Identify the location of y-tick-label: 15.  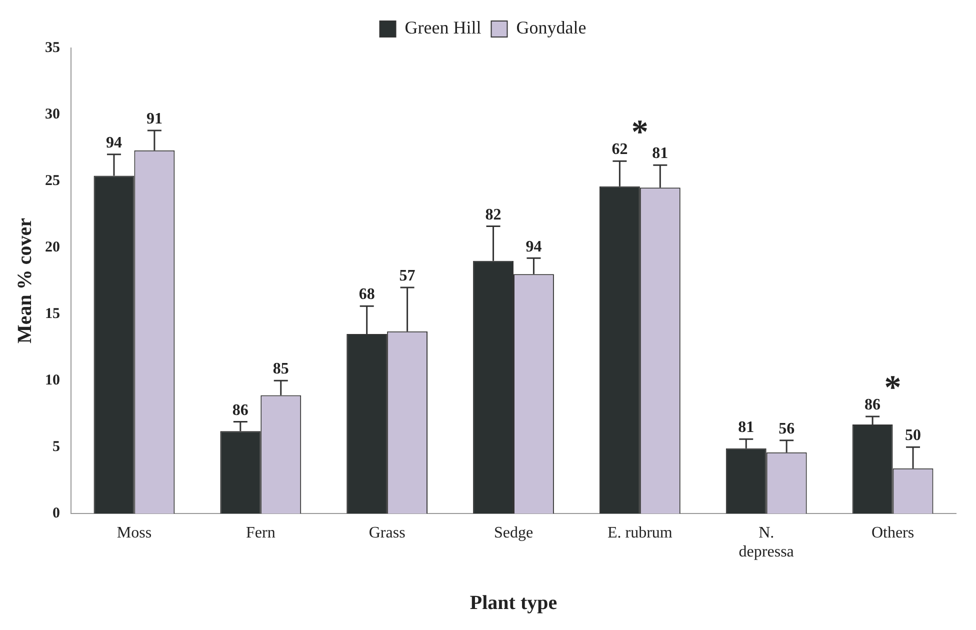
(52, 314).